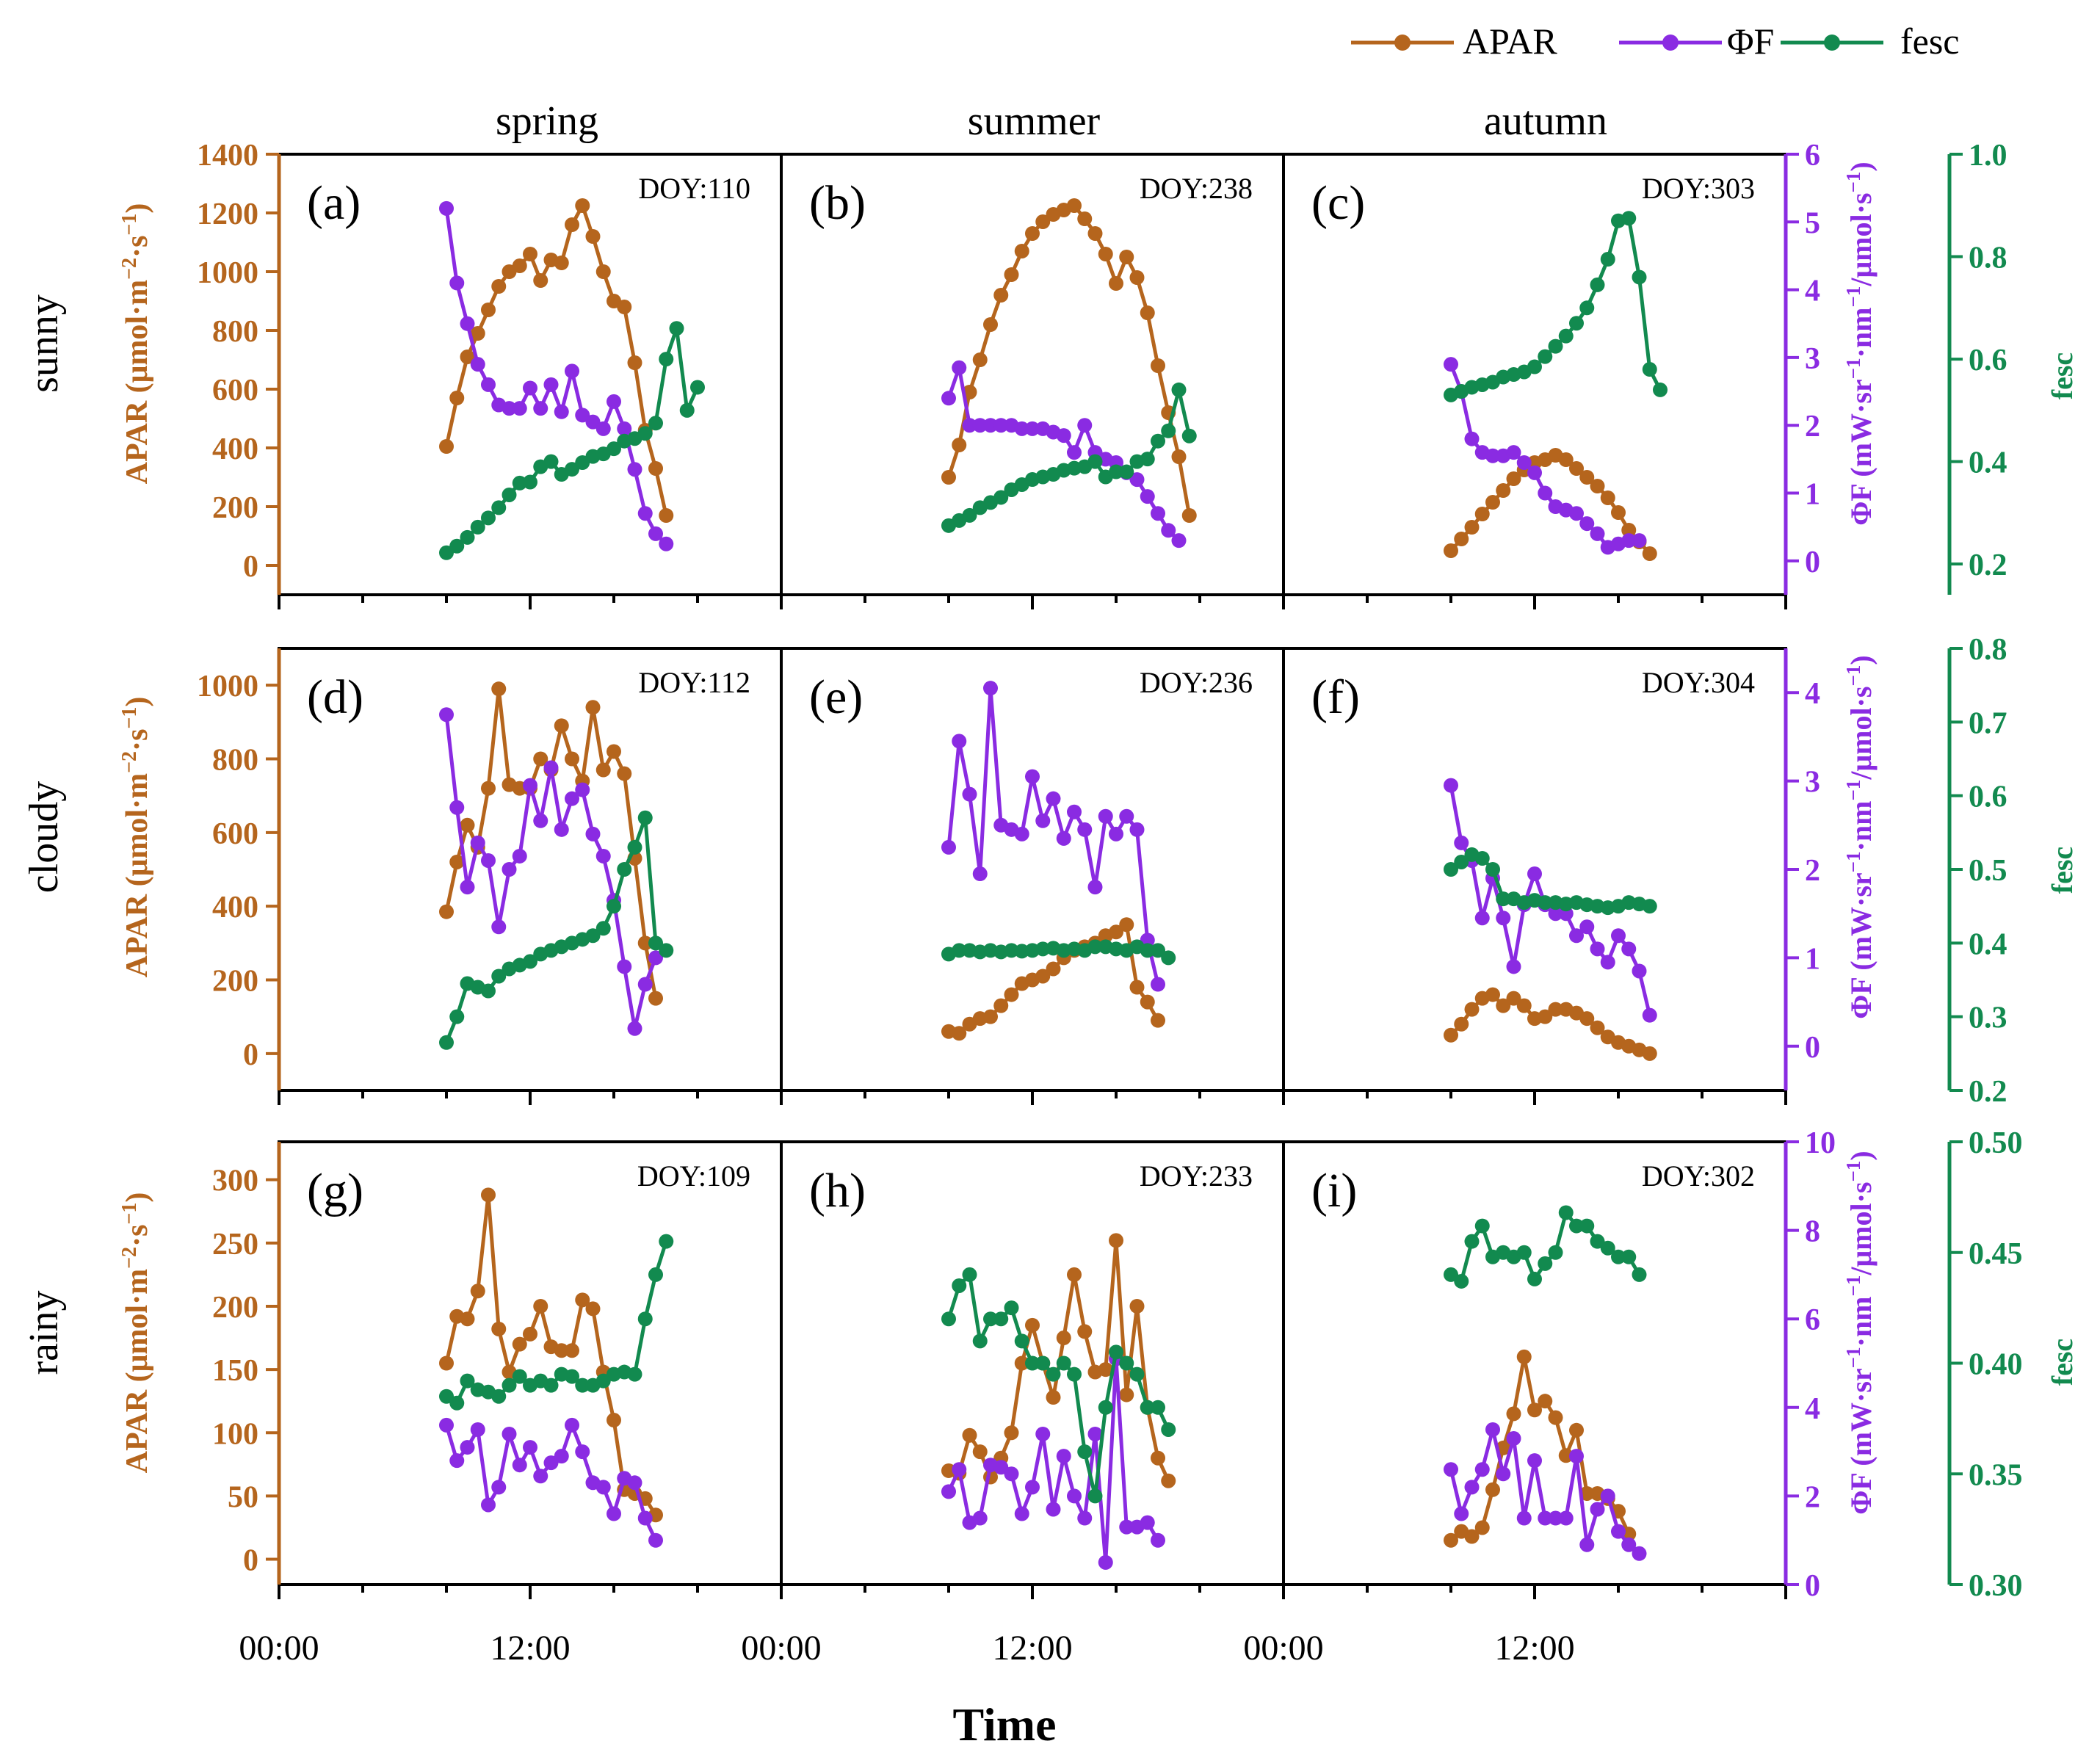 This screenshot has height=1763, width=2100. What do you see at coordinates (1813, 871) in the screenshot?
I see `phif-tick-label: 2` at bounding box center [1813, 871].